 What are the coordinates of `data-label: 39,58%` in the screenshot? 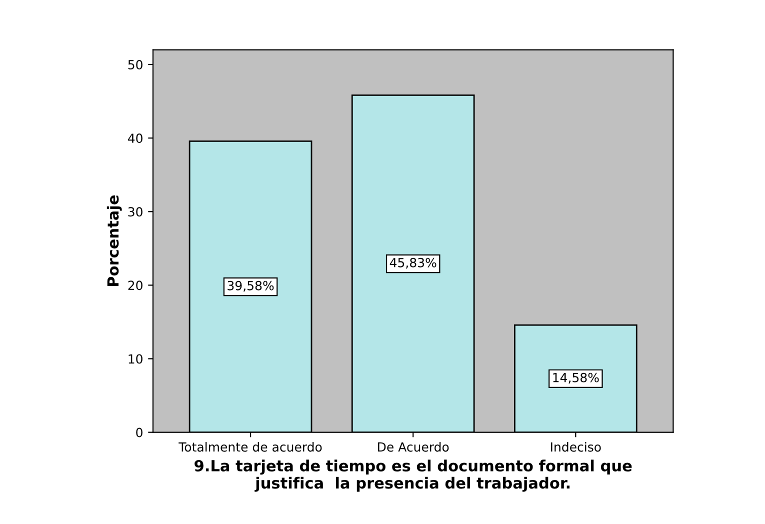 It's located at (251, 286).